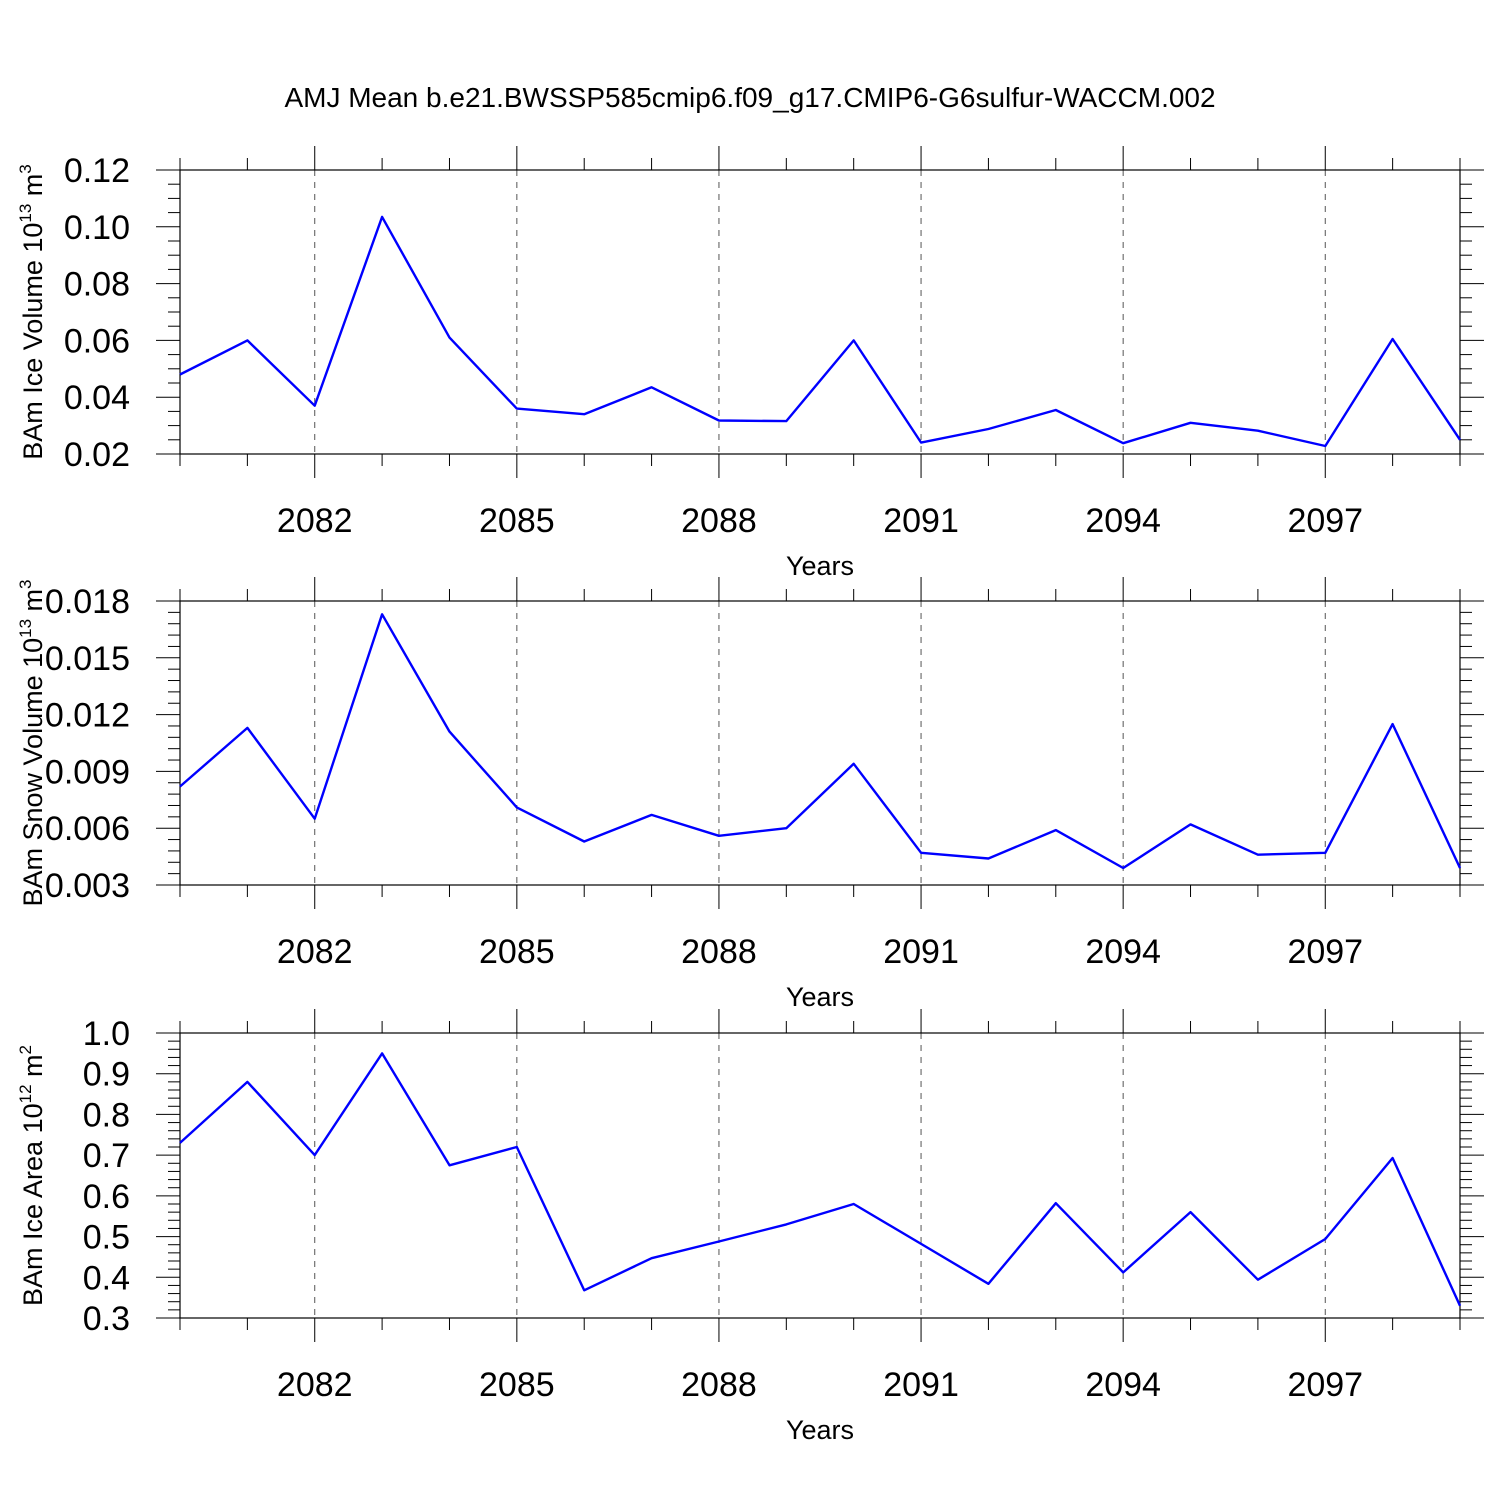  Describe the element at coordinates (106, 1115) in the screenshot. I see `y-tick-label: 0.8` at that location.